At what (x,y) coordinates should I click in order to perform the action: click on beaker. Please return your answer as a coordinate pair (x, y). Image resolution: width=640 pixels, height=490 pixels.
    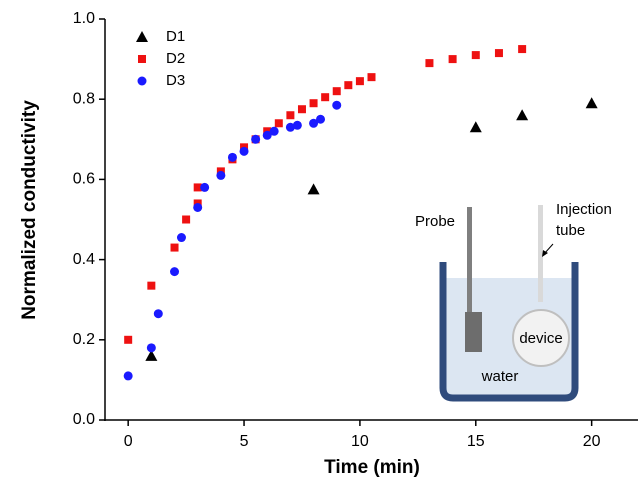
    Looking at the image, I should click on (509, 332).